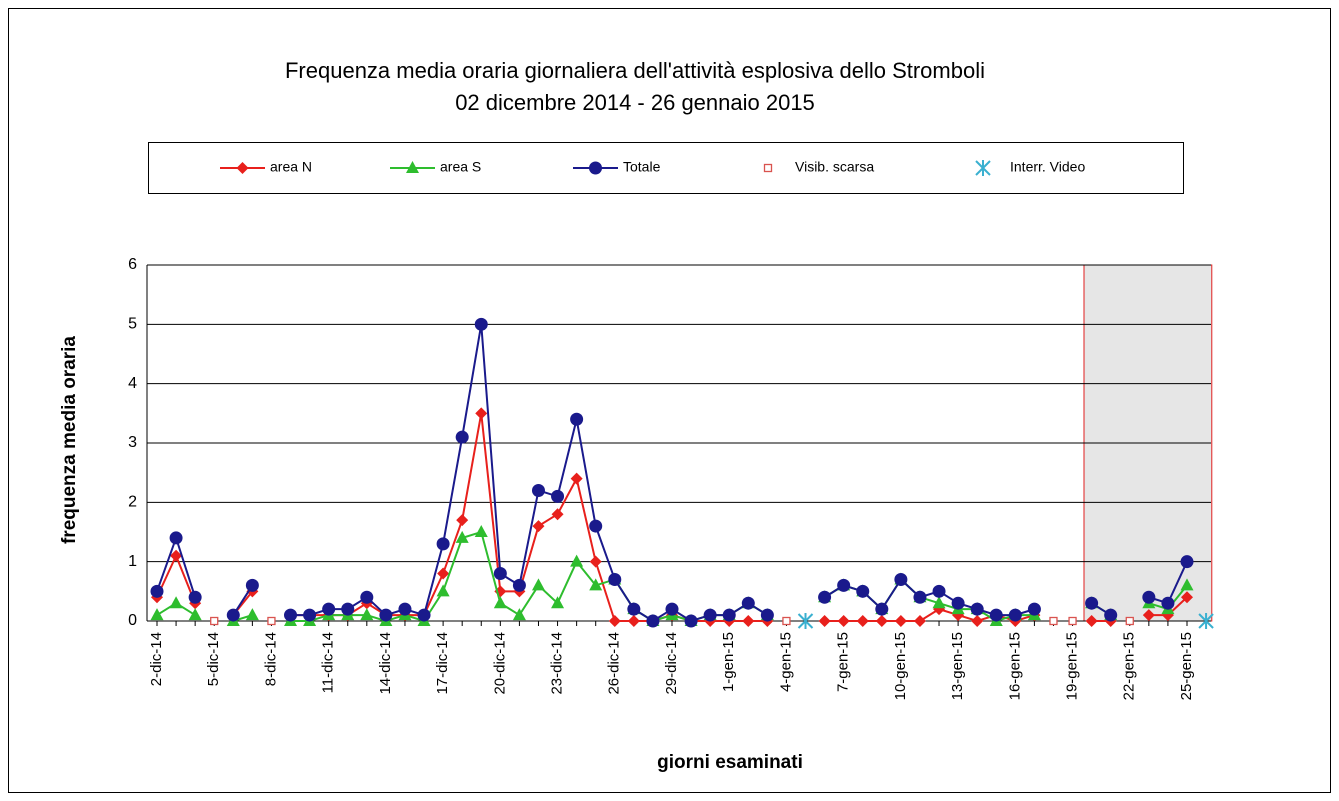  I want to click on legend-label: area S, so click(460, 167).